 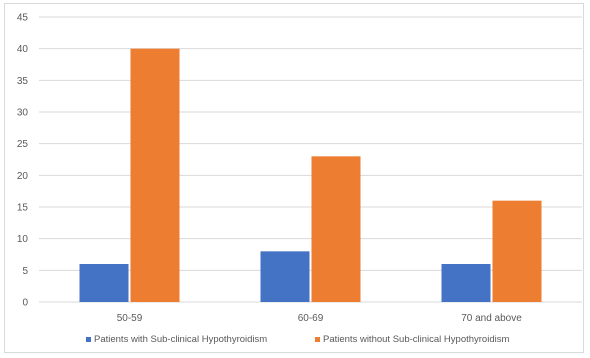 What do you see at coordinates (23, 49) in the screenshot?
I see `y-tick-label: 40` at bounding box center [23, 49].